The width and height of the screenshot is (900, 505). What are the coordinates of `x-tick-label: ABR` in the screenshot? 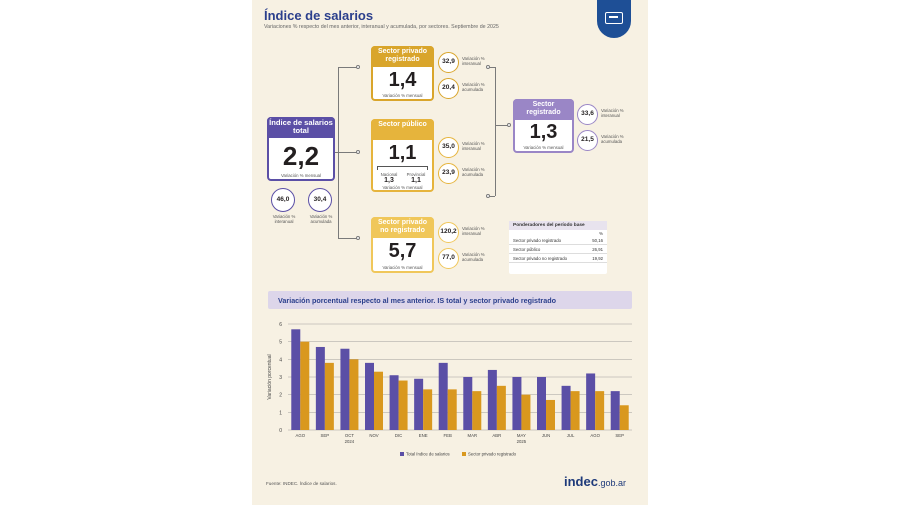 It's located at (496, 435).